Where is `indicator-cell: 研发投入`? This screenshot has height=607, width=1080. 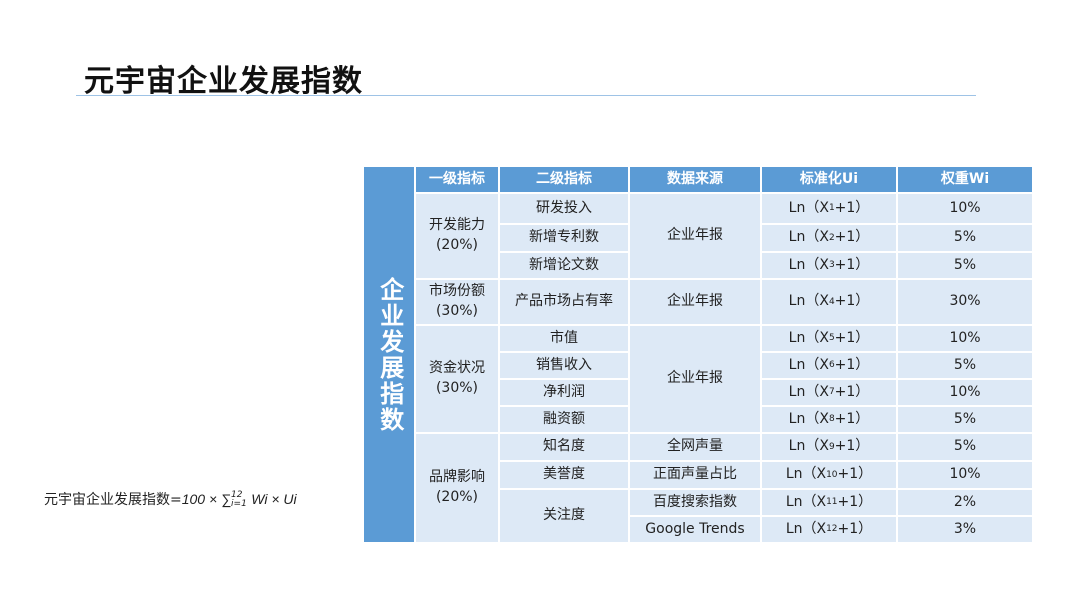 indicator-cell: 研发投入 is located at coordinates (565, 209).